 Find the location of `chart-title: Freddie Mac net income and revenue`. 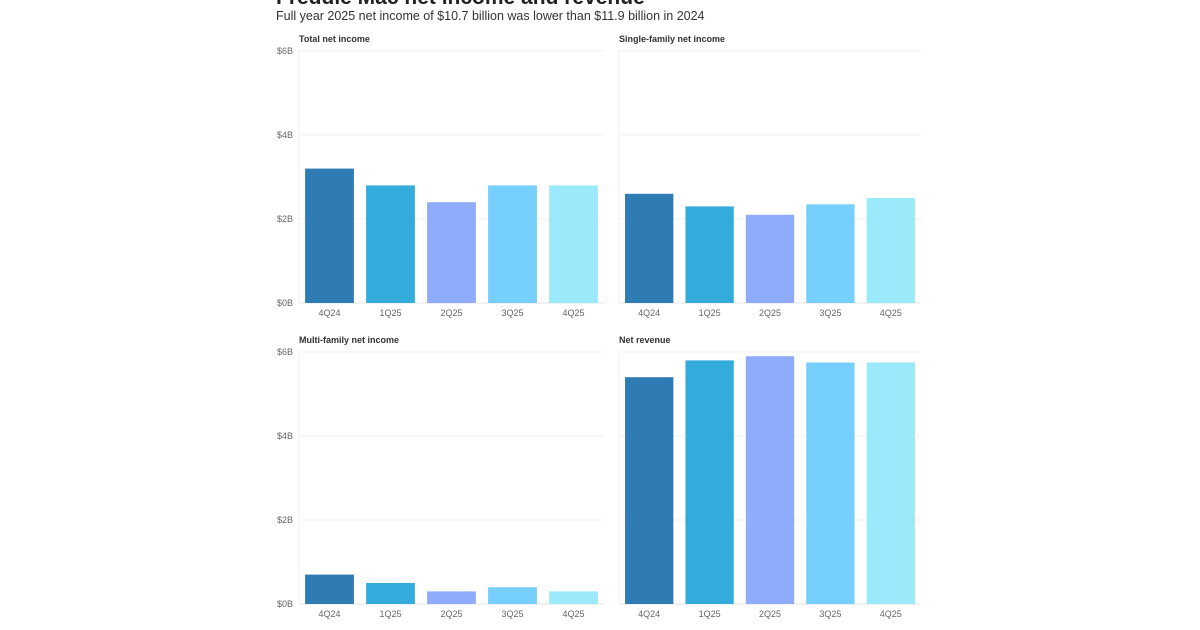

chart-title: Freddie Mac net income and revenue is located at coordinates (460, 5).